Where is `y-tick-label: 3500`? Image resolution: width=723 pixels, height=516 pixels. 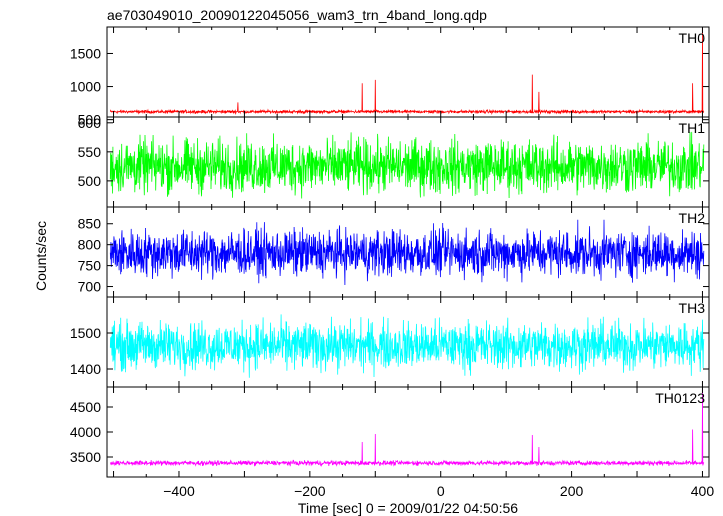 y-tick-label: 3500 is located at coordinates (85, 457).